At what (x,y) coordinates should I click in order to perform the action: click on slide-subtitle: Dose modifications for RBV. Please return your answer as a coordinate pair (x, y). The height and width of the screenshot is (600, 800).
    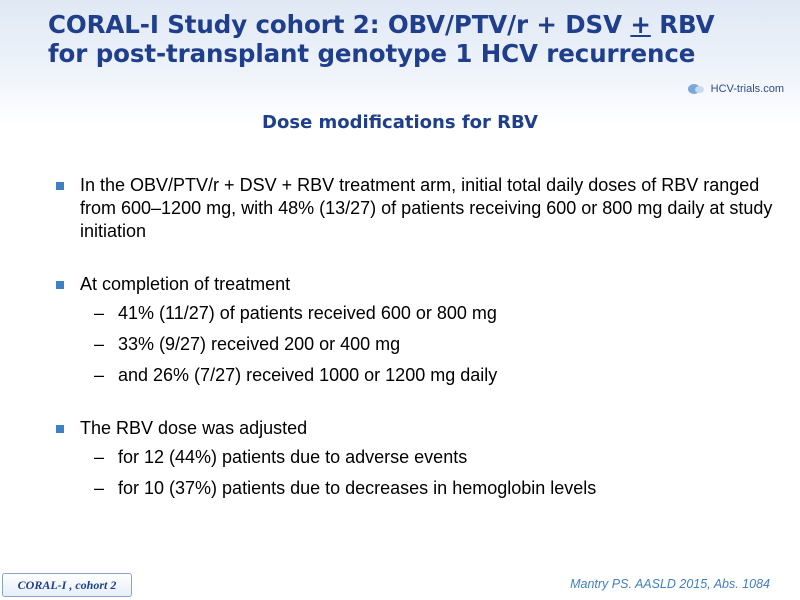
    Looking at the image, I should click on (400, 122).